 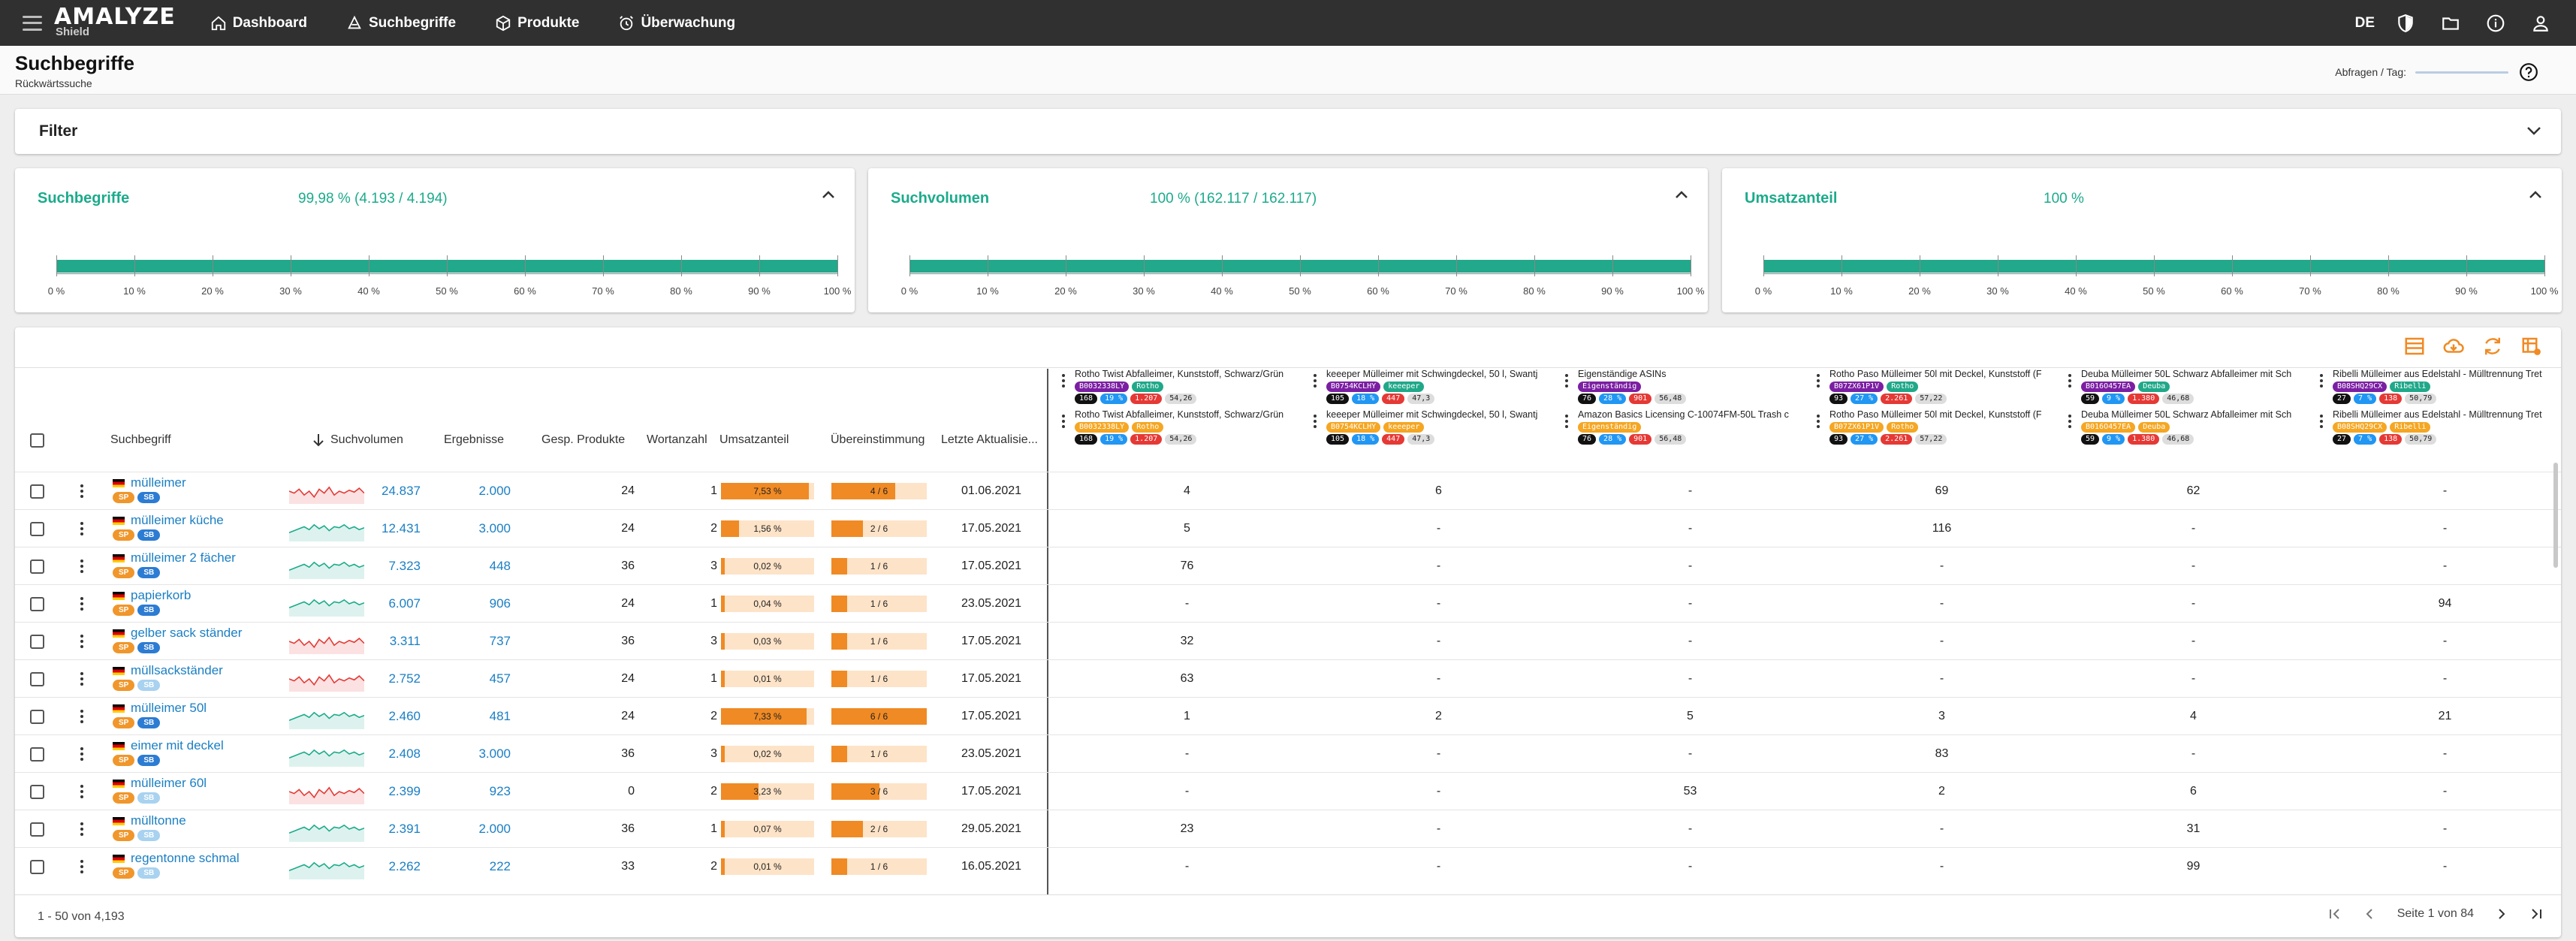 What do you see at coordinates (169, 783) in the screenshot?
I see `keyword-link: mülleimer 60l` at bounding box center [169, 783].